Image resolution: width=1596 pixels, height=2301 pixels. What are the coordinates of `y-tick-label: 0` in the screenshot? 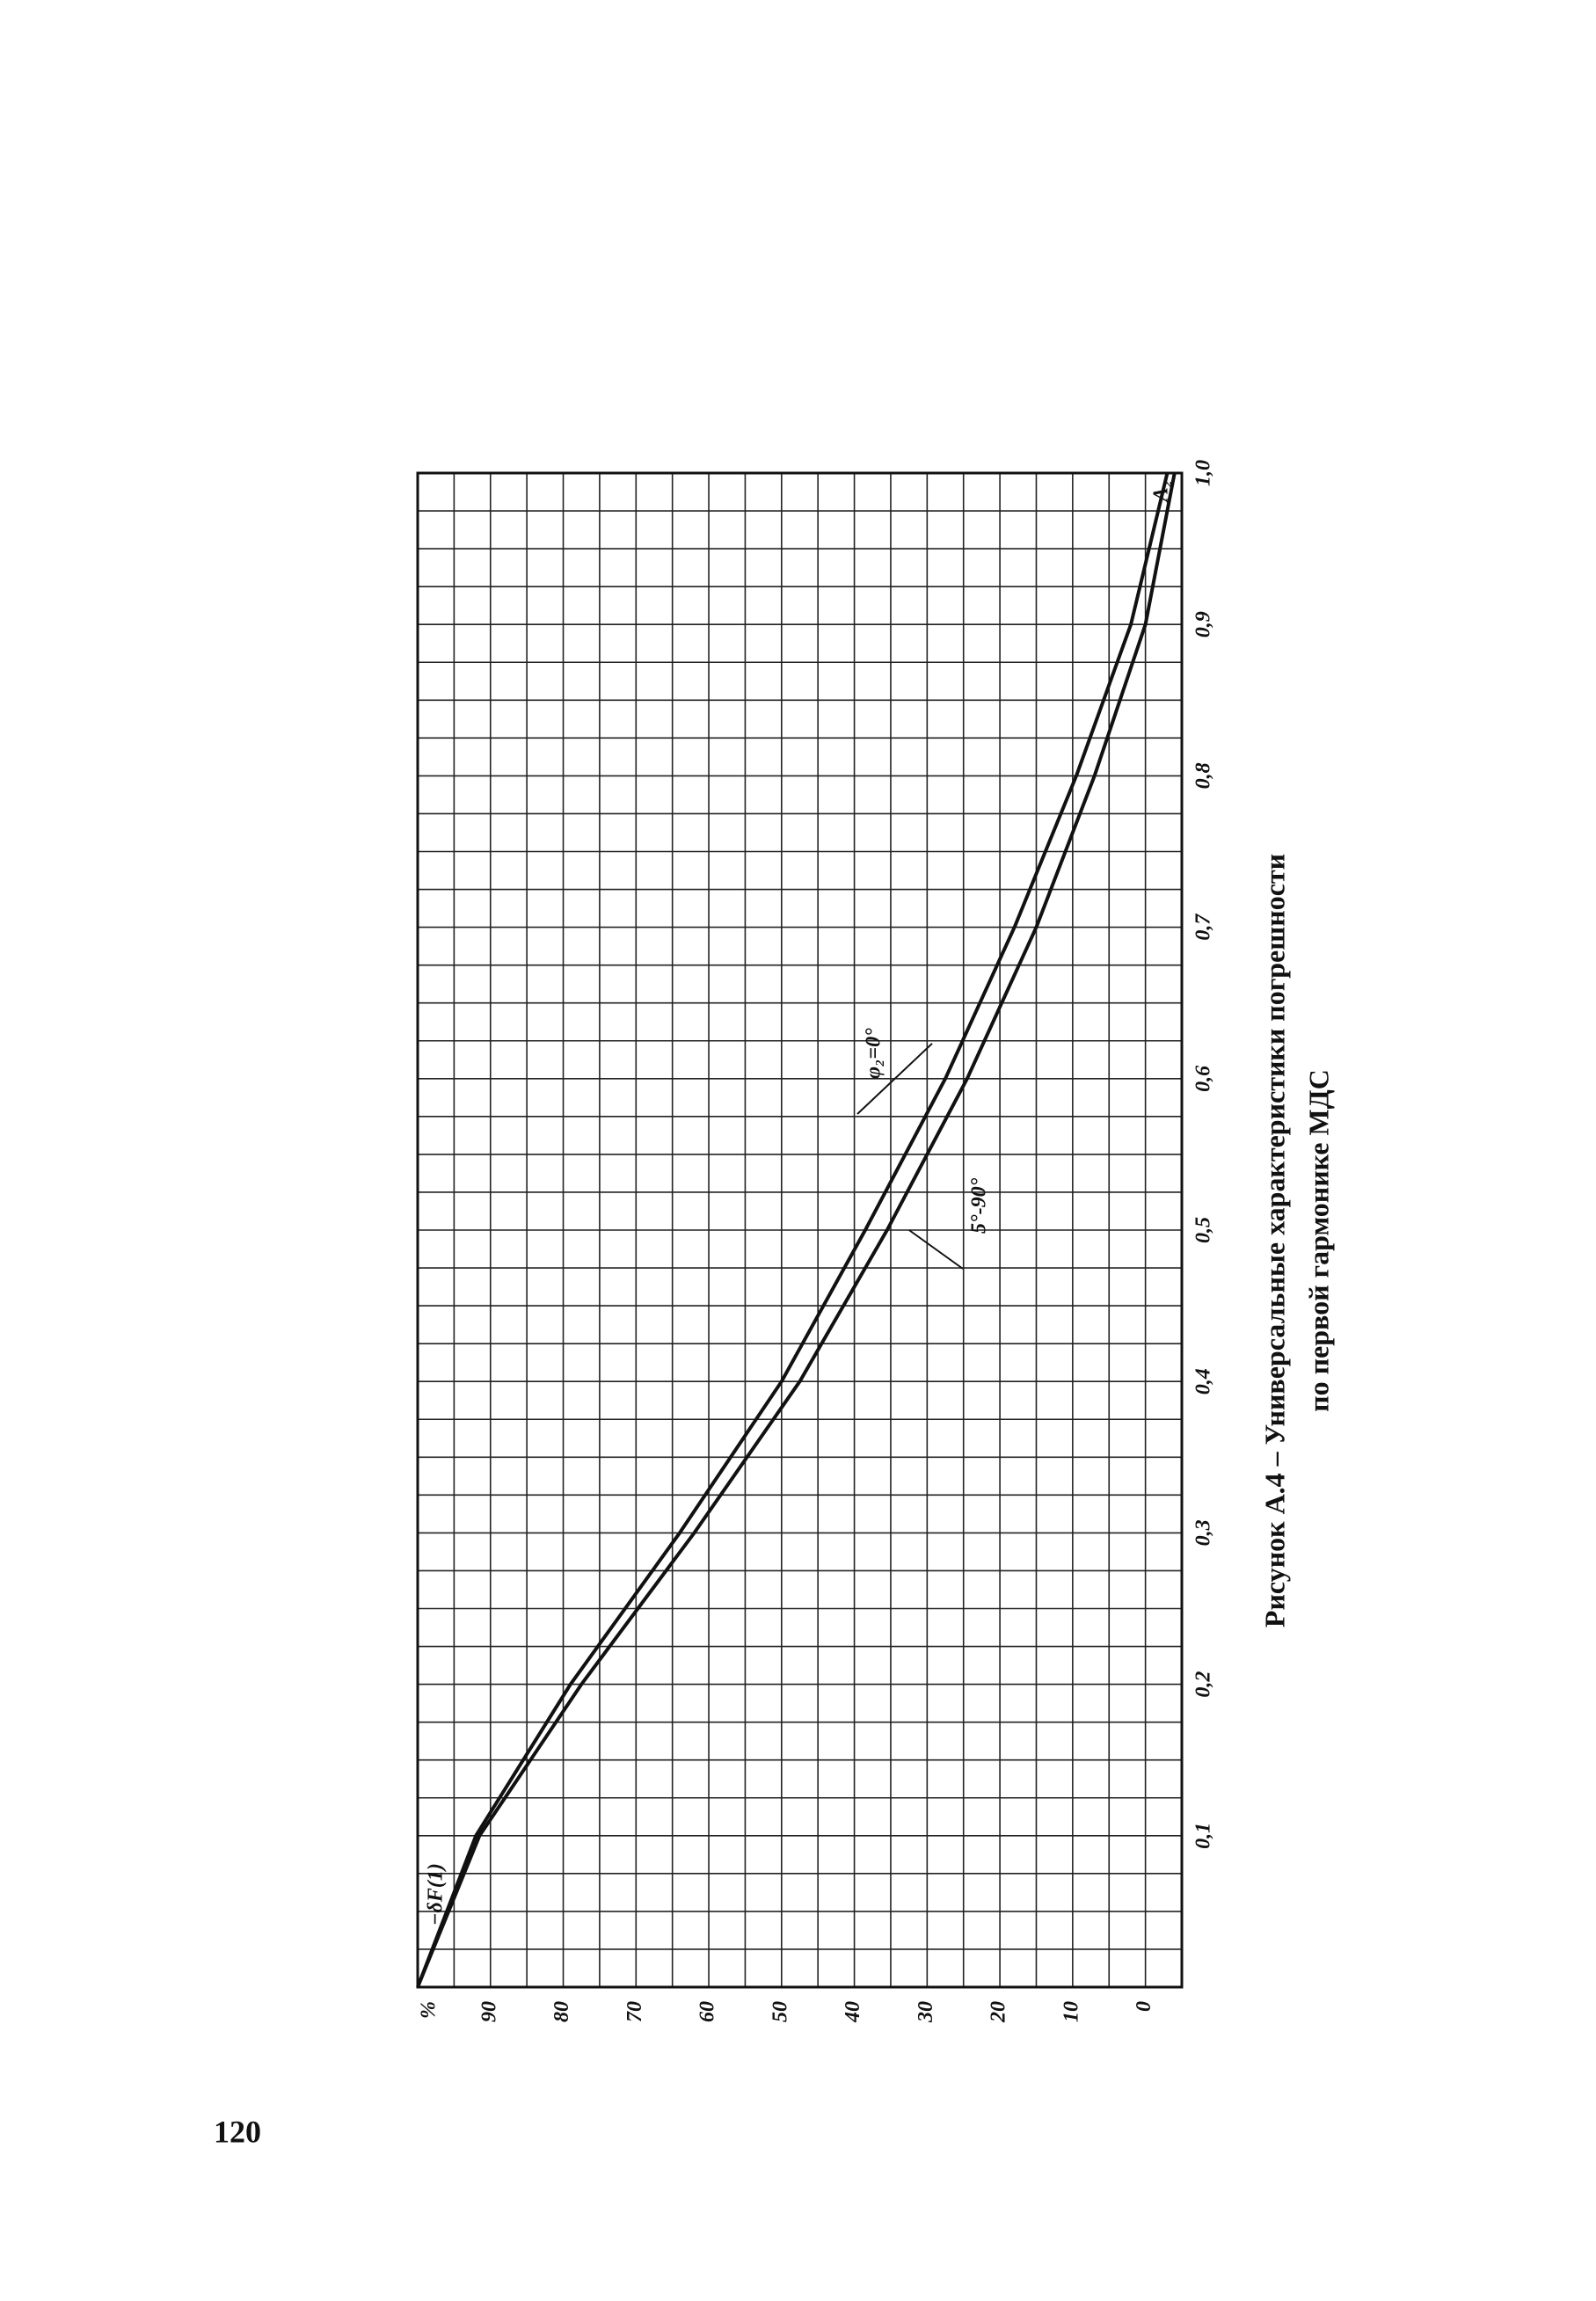 It's located at (1144, 2006).